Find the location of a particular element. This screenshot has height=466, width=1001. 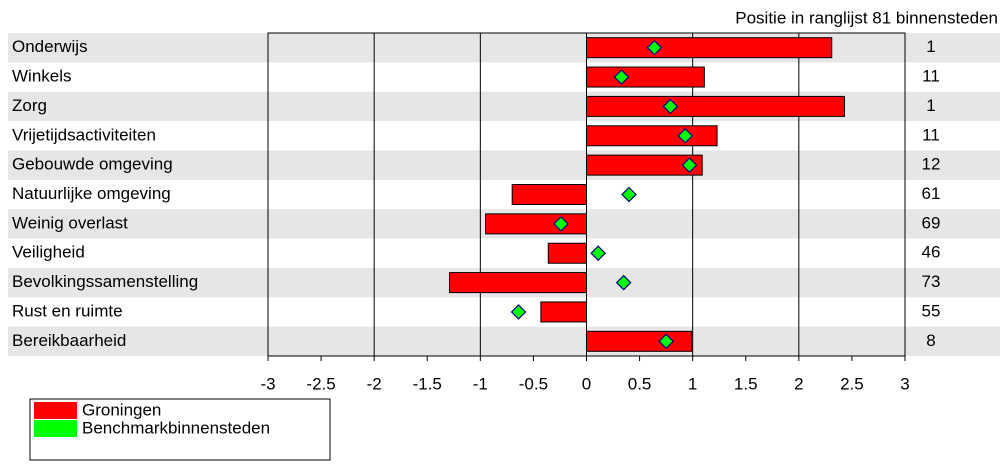

x-tick-label: 0.5 is located at coordinates (640, 383).